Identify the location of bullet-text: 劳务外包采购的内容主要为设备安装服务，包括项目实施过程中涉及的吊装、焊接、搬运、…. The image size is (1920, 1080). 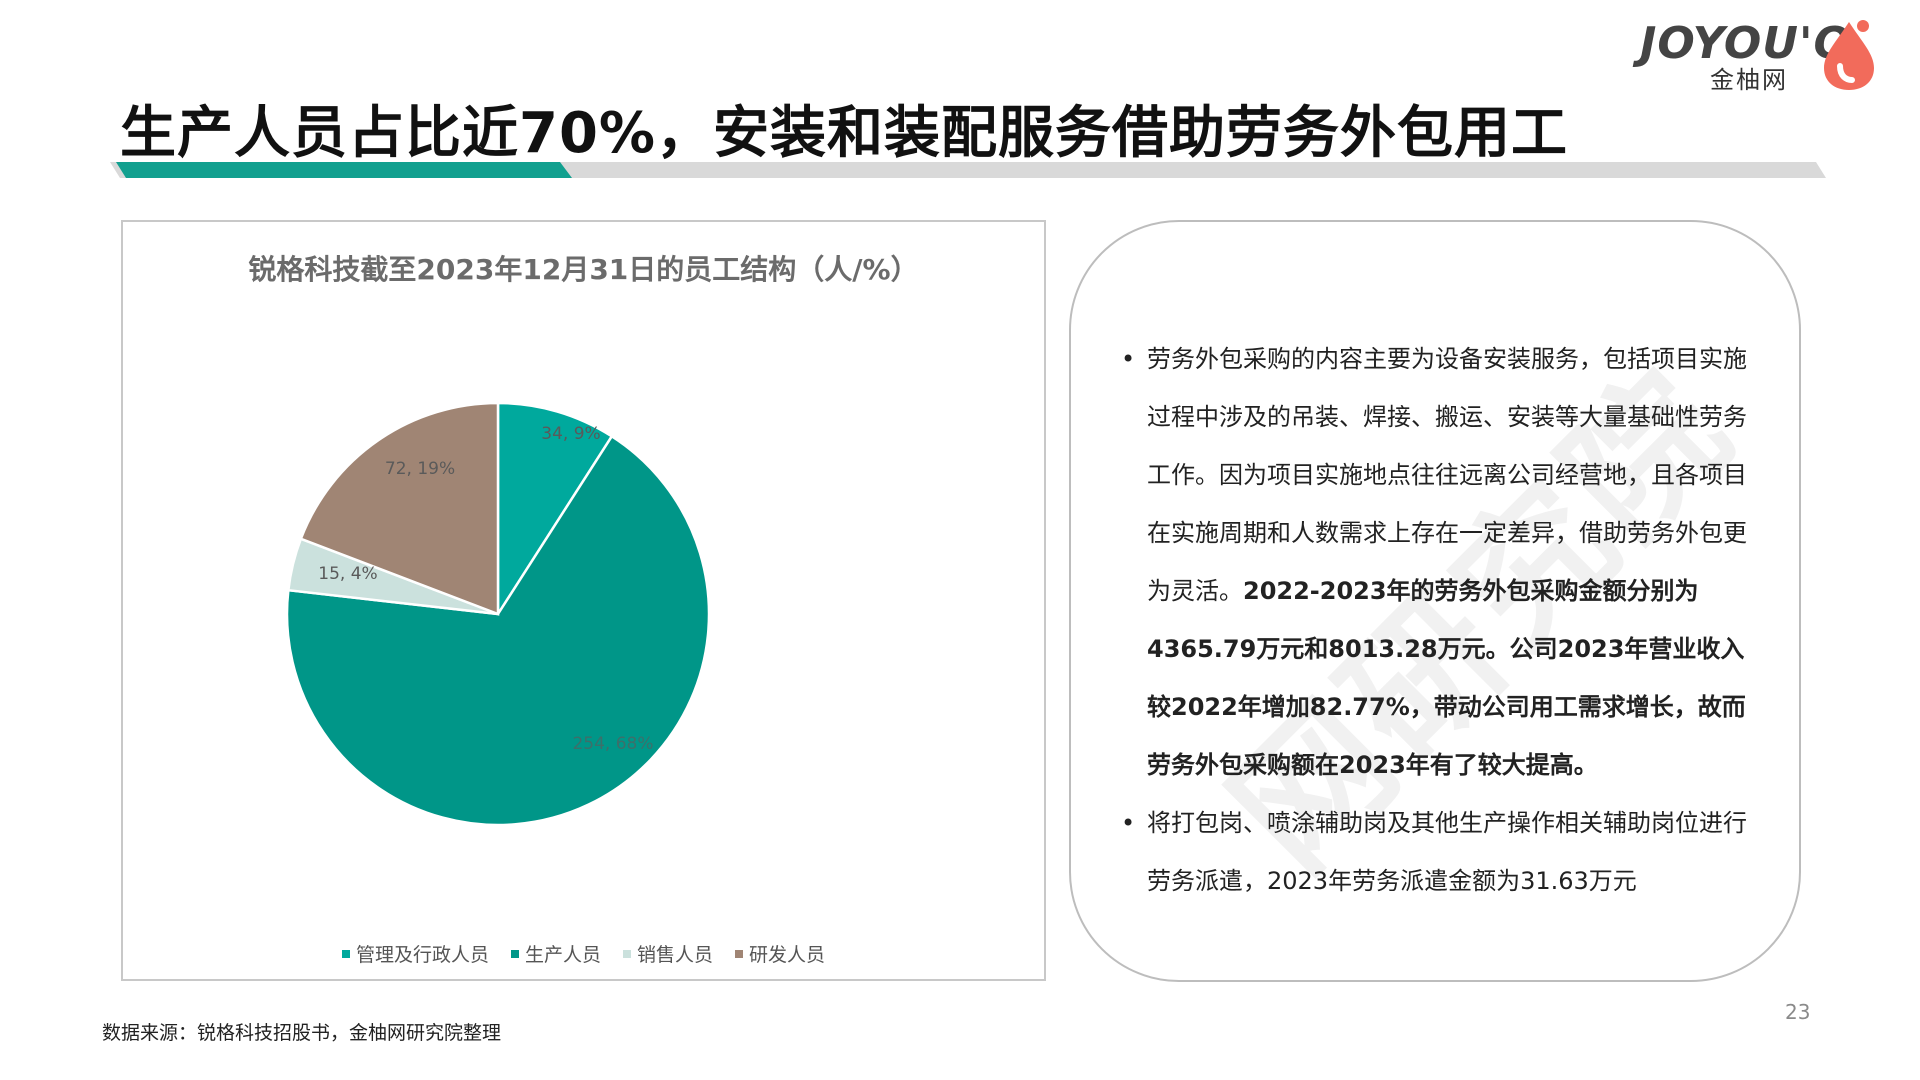
(1451, 562).